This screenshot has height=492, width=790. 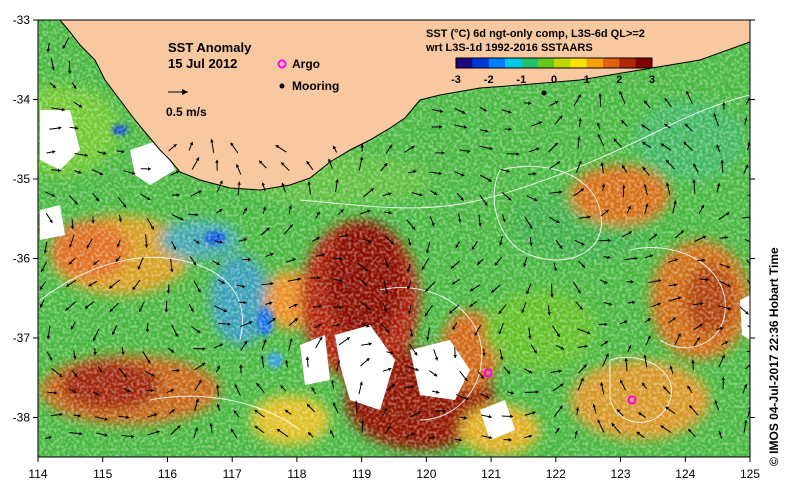 I want to click on mooring-marker, so click(x=544, y=93).